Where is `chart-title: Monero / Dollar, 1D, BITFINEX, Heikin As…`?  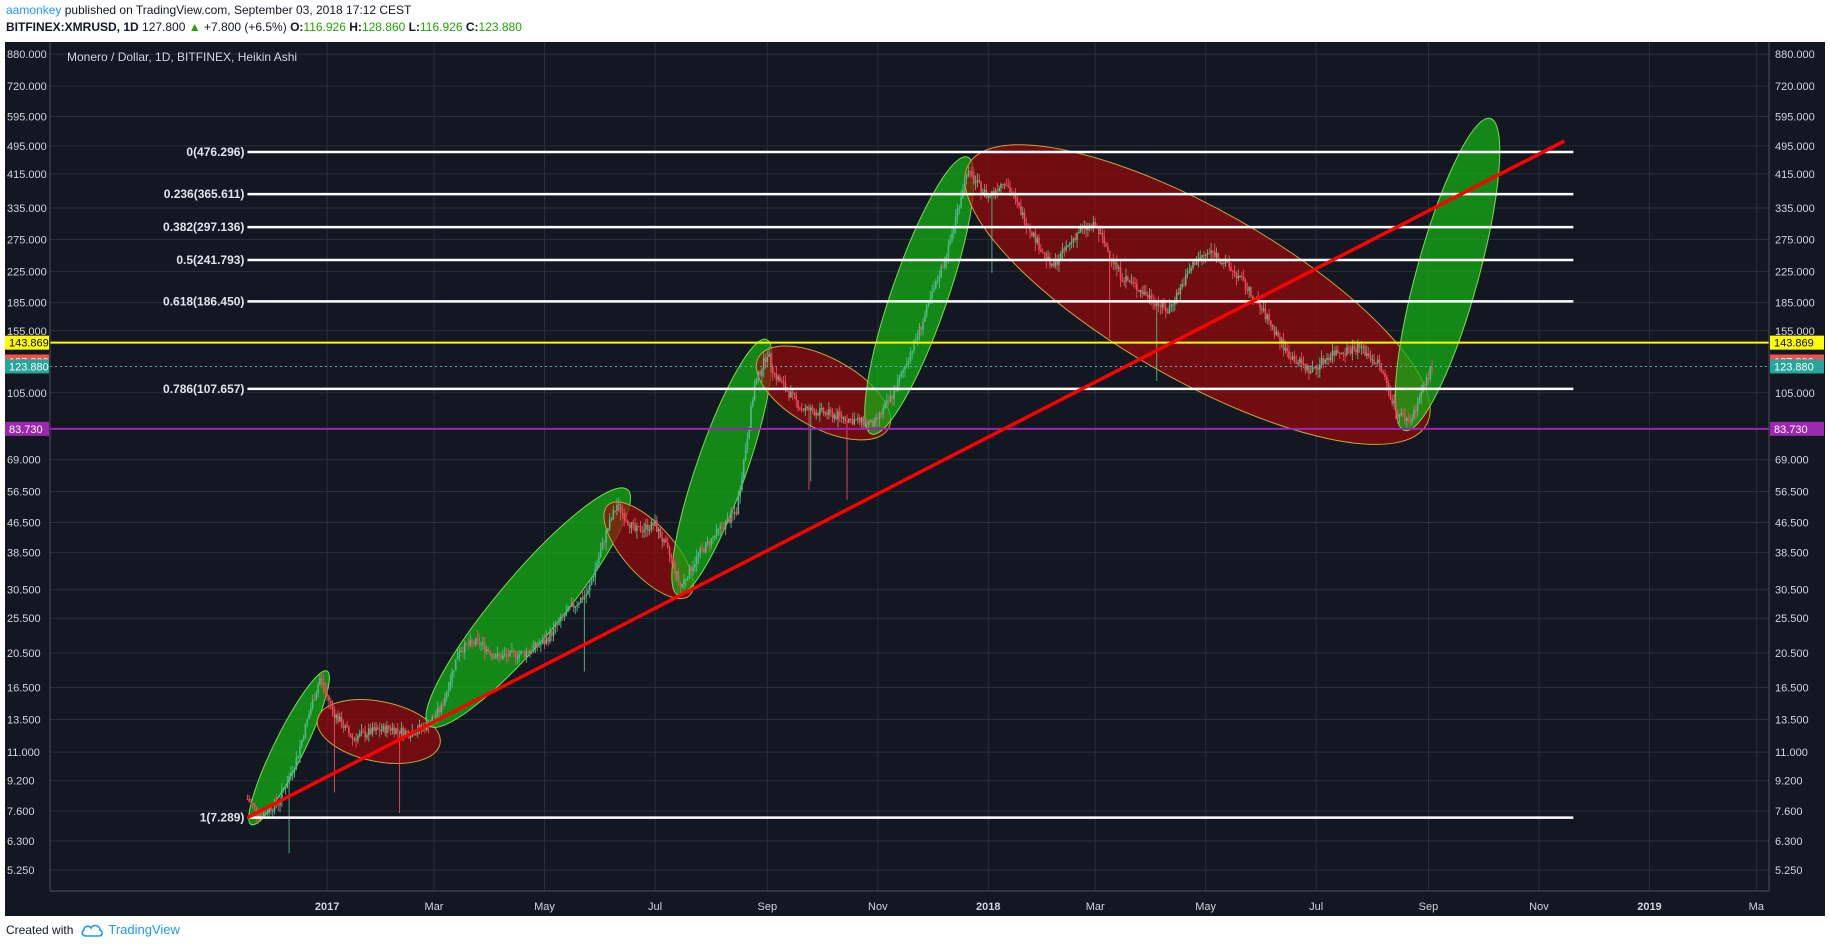 chart-title: Monero / Dollar, 1D, BITFINEX, Heikin As… is located at coordinates (182, 57).